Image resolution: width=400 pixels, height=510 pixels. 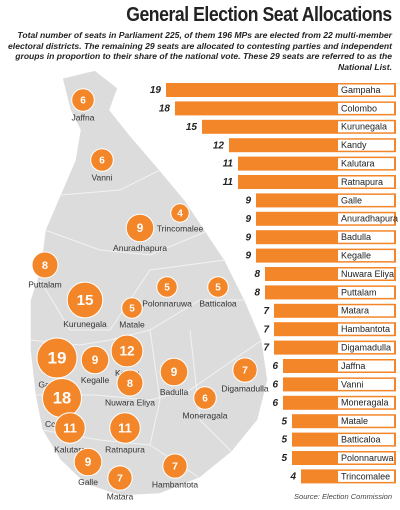 What do you see at coordinates (218, 304) in the screenshot?
I see `map-district-label: Batticaloa` at bounding box center [218, 304].